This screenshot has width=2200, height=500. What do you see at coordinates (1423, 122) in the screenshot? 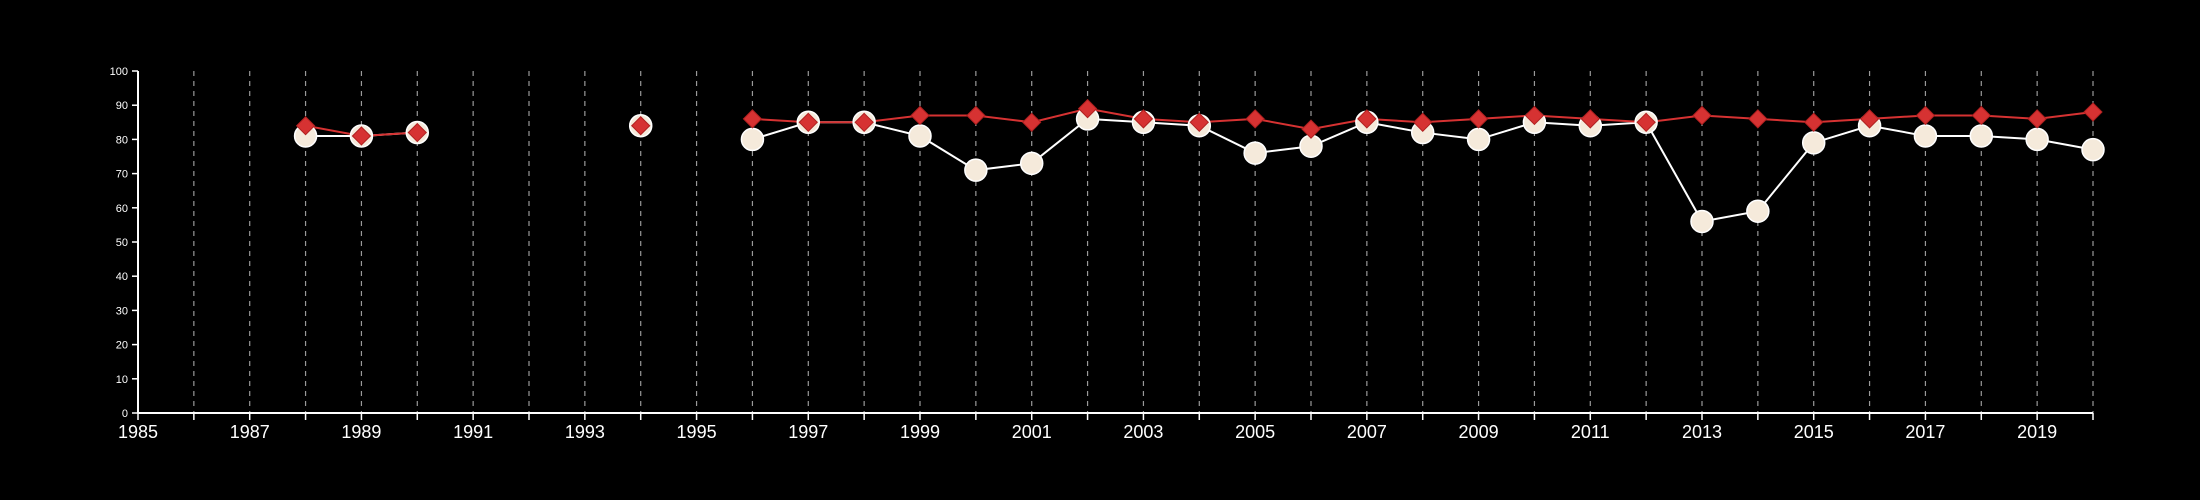
I see `series-2-point-2008` at bounding box center [1423, 122].